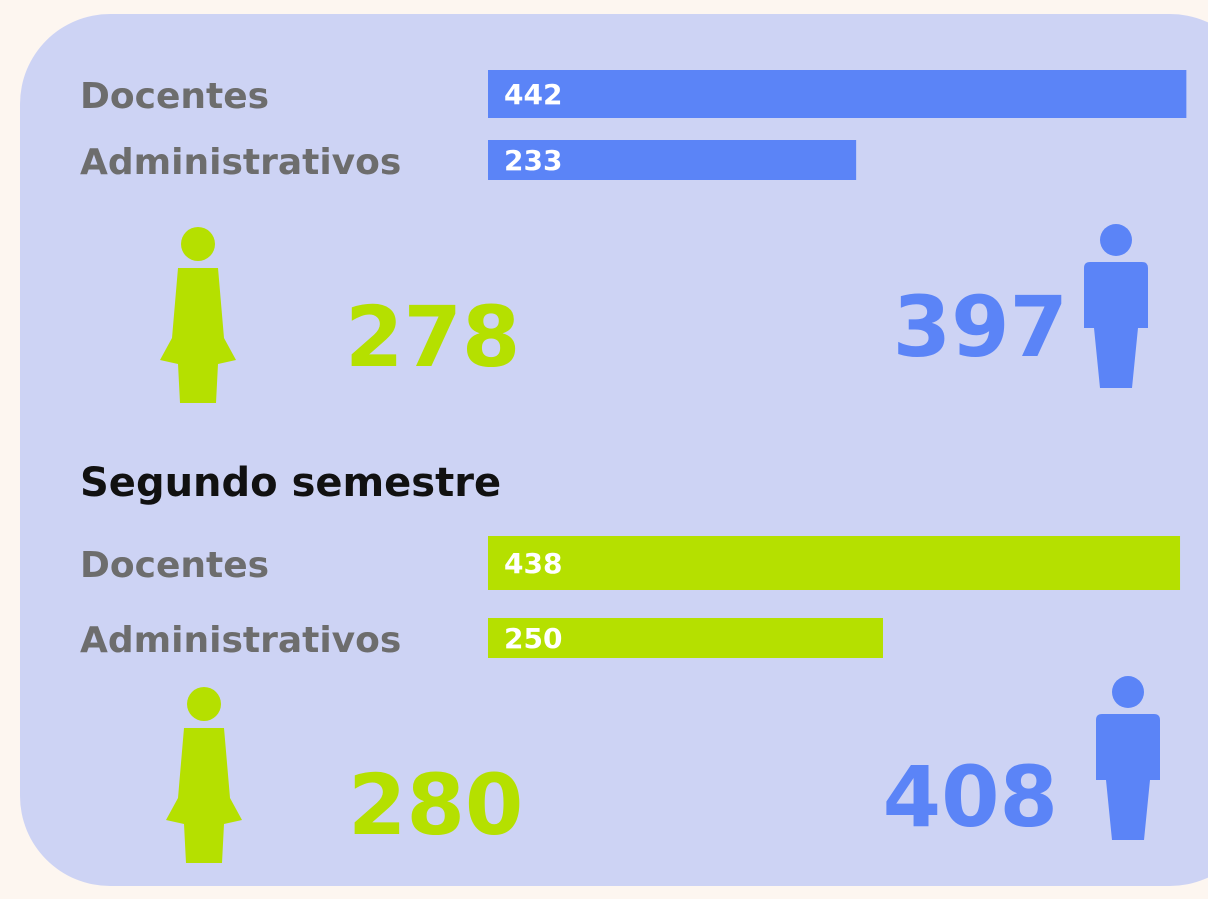  Describe the element at coordinates (533, 563) in the screenshot. I see `bar-value: 438` at that location.